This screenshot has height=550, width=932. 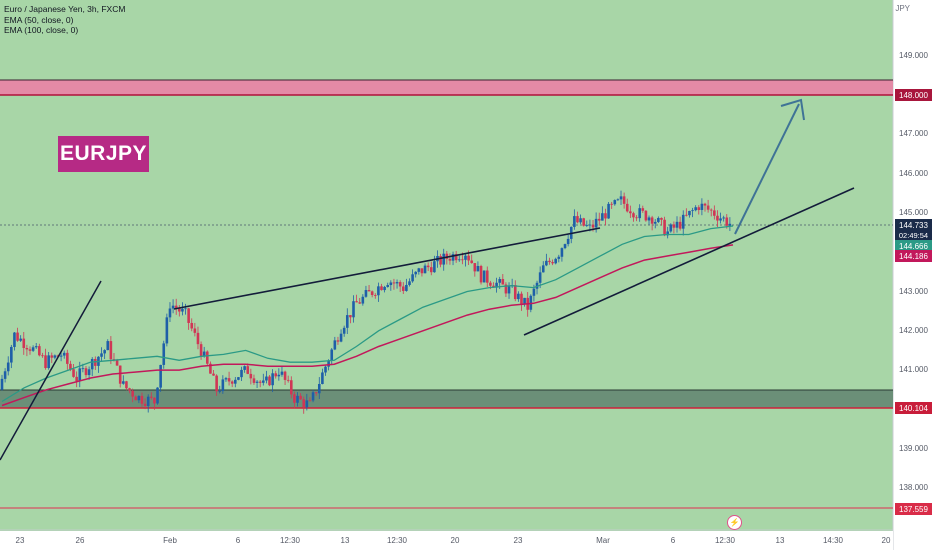 What do you see at coordinates (734, 522) in the screenshot?
I see `flash-icon: ⚡` at bounding box center [734, 522].